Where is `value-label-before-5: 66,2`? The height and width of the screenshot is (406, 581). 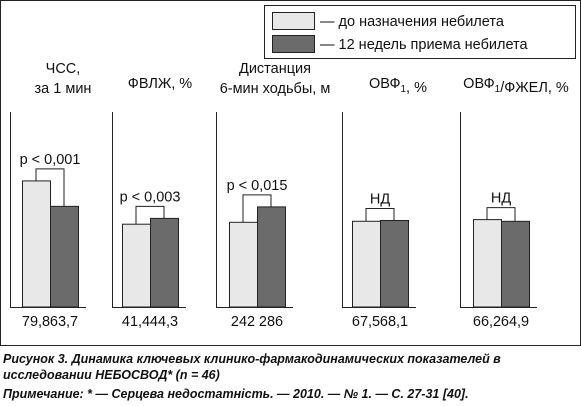 value-label-before-5: 66,2 is located at coordinates (487, 322).